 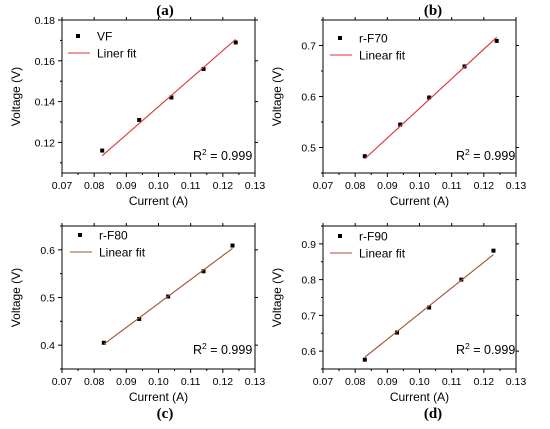 I want to click on legend-label: VF, so click(x=104, y=37).